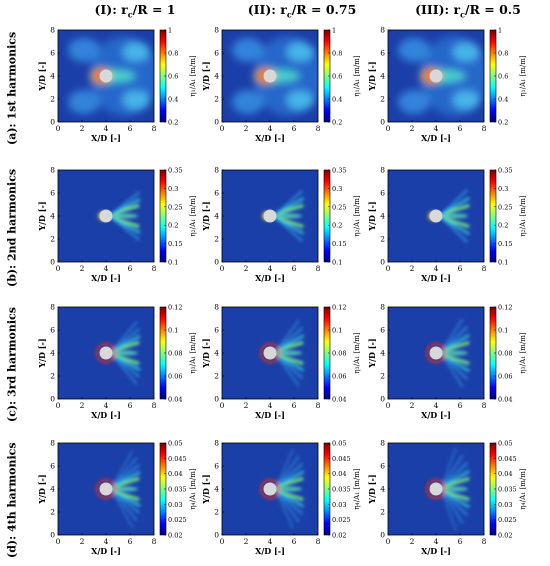  Describe the element at coordinates (507, 490) in the screenshot. I see `colorbar-tick-label: 0.035` at that location.